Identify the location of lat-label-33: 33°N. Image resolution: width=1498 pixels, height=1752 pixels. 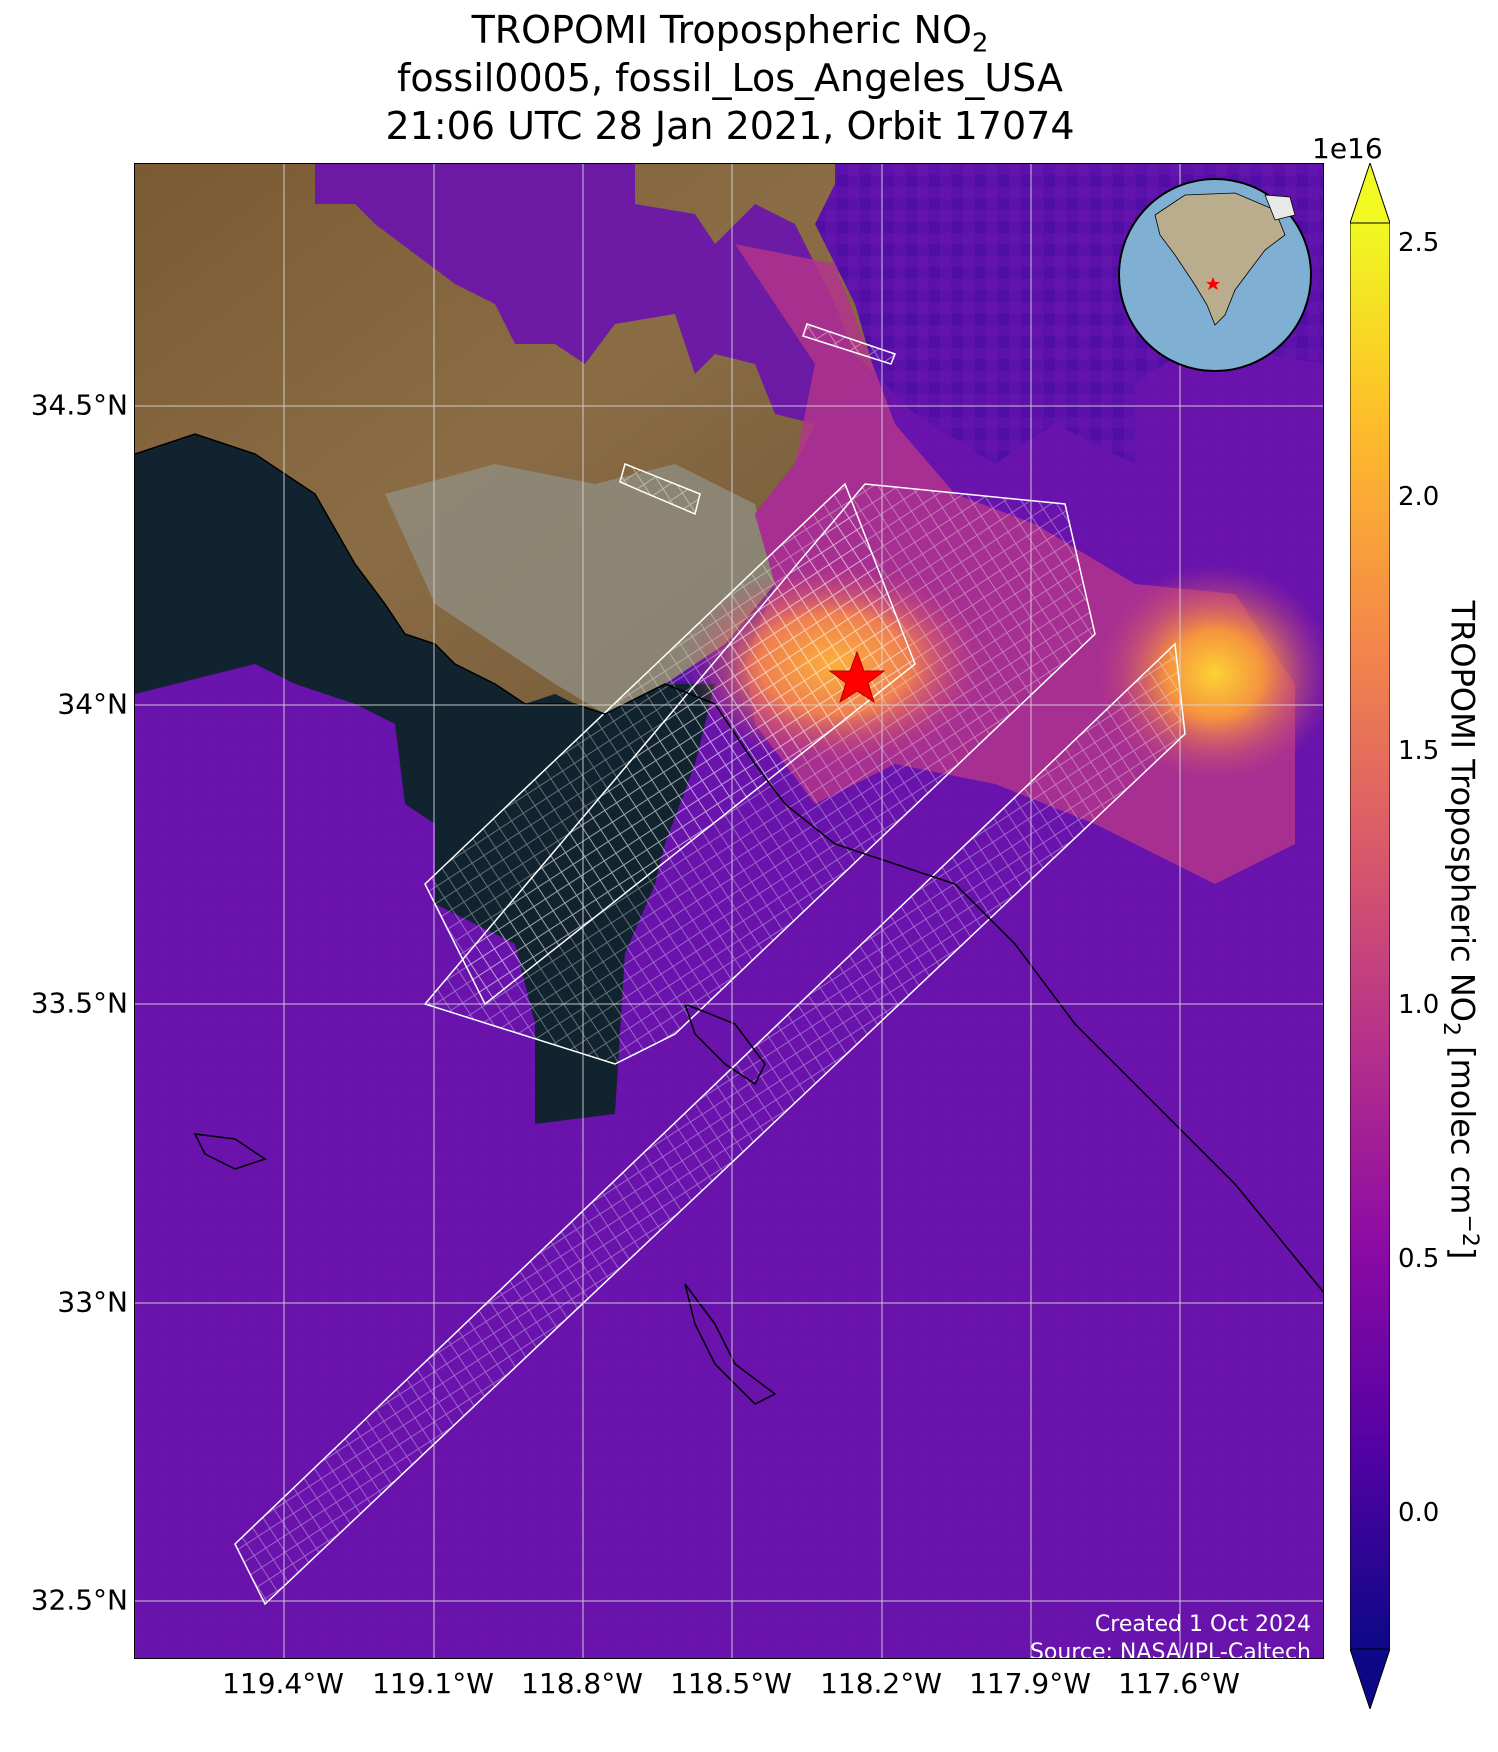
(92, 1302).